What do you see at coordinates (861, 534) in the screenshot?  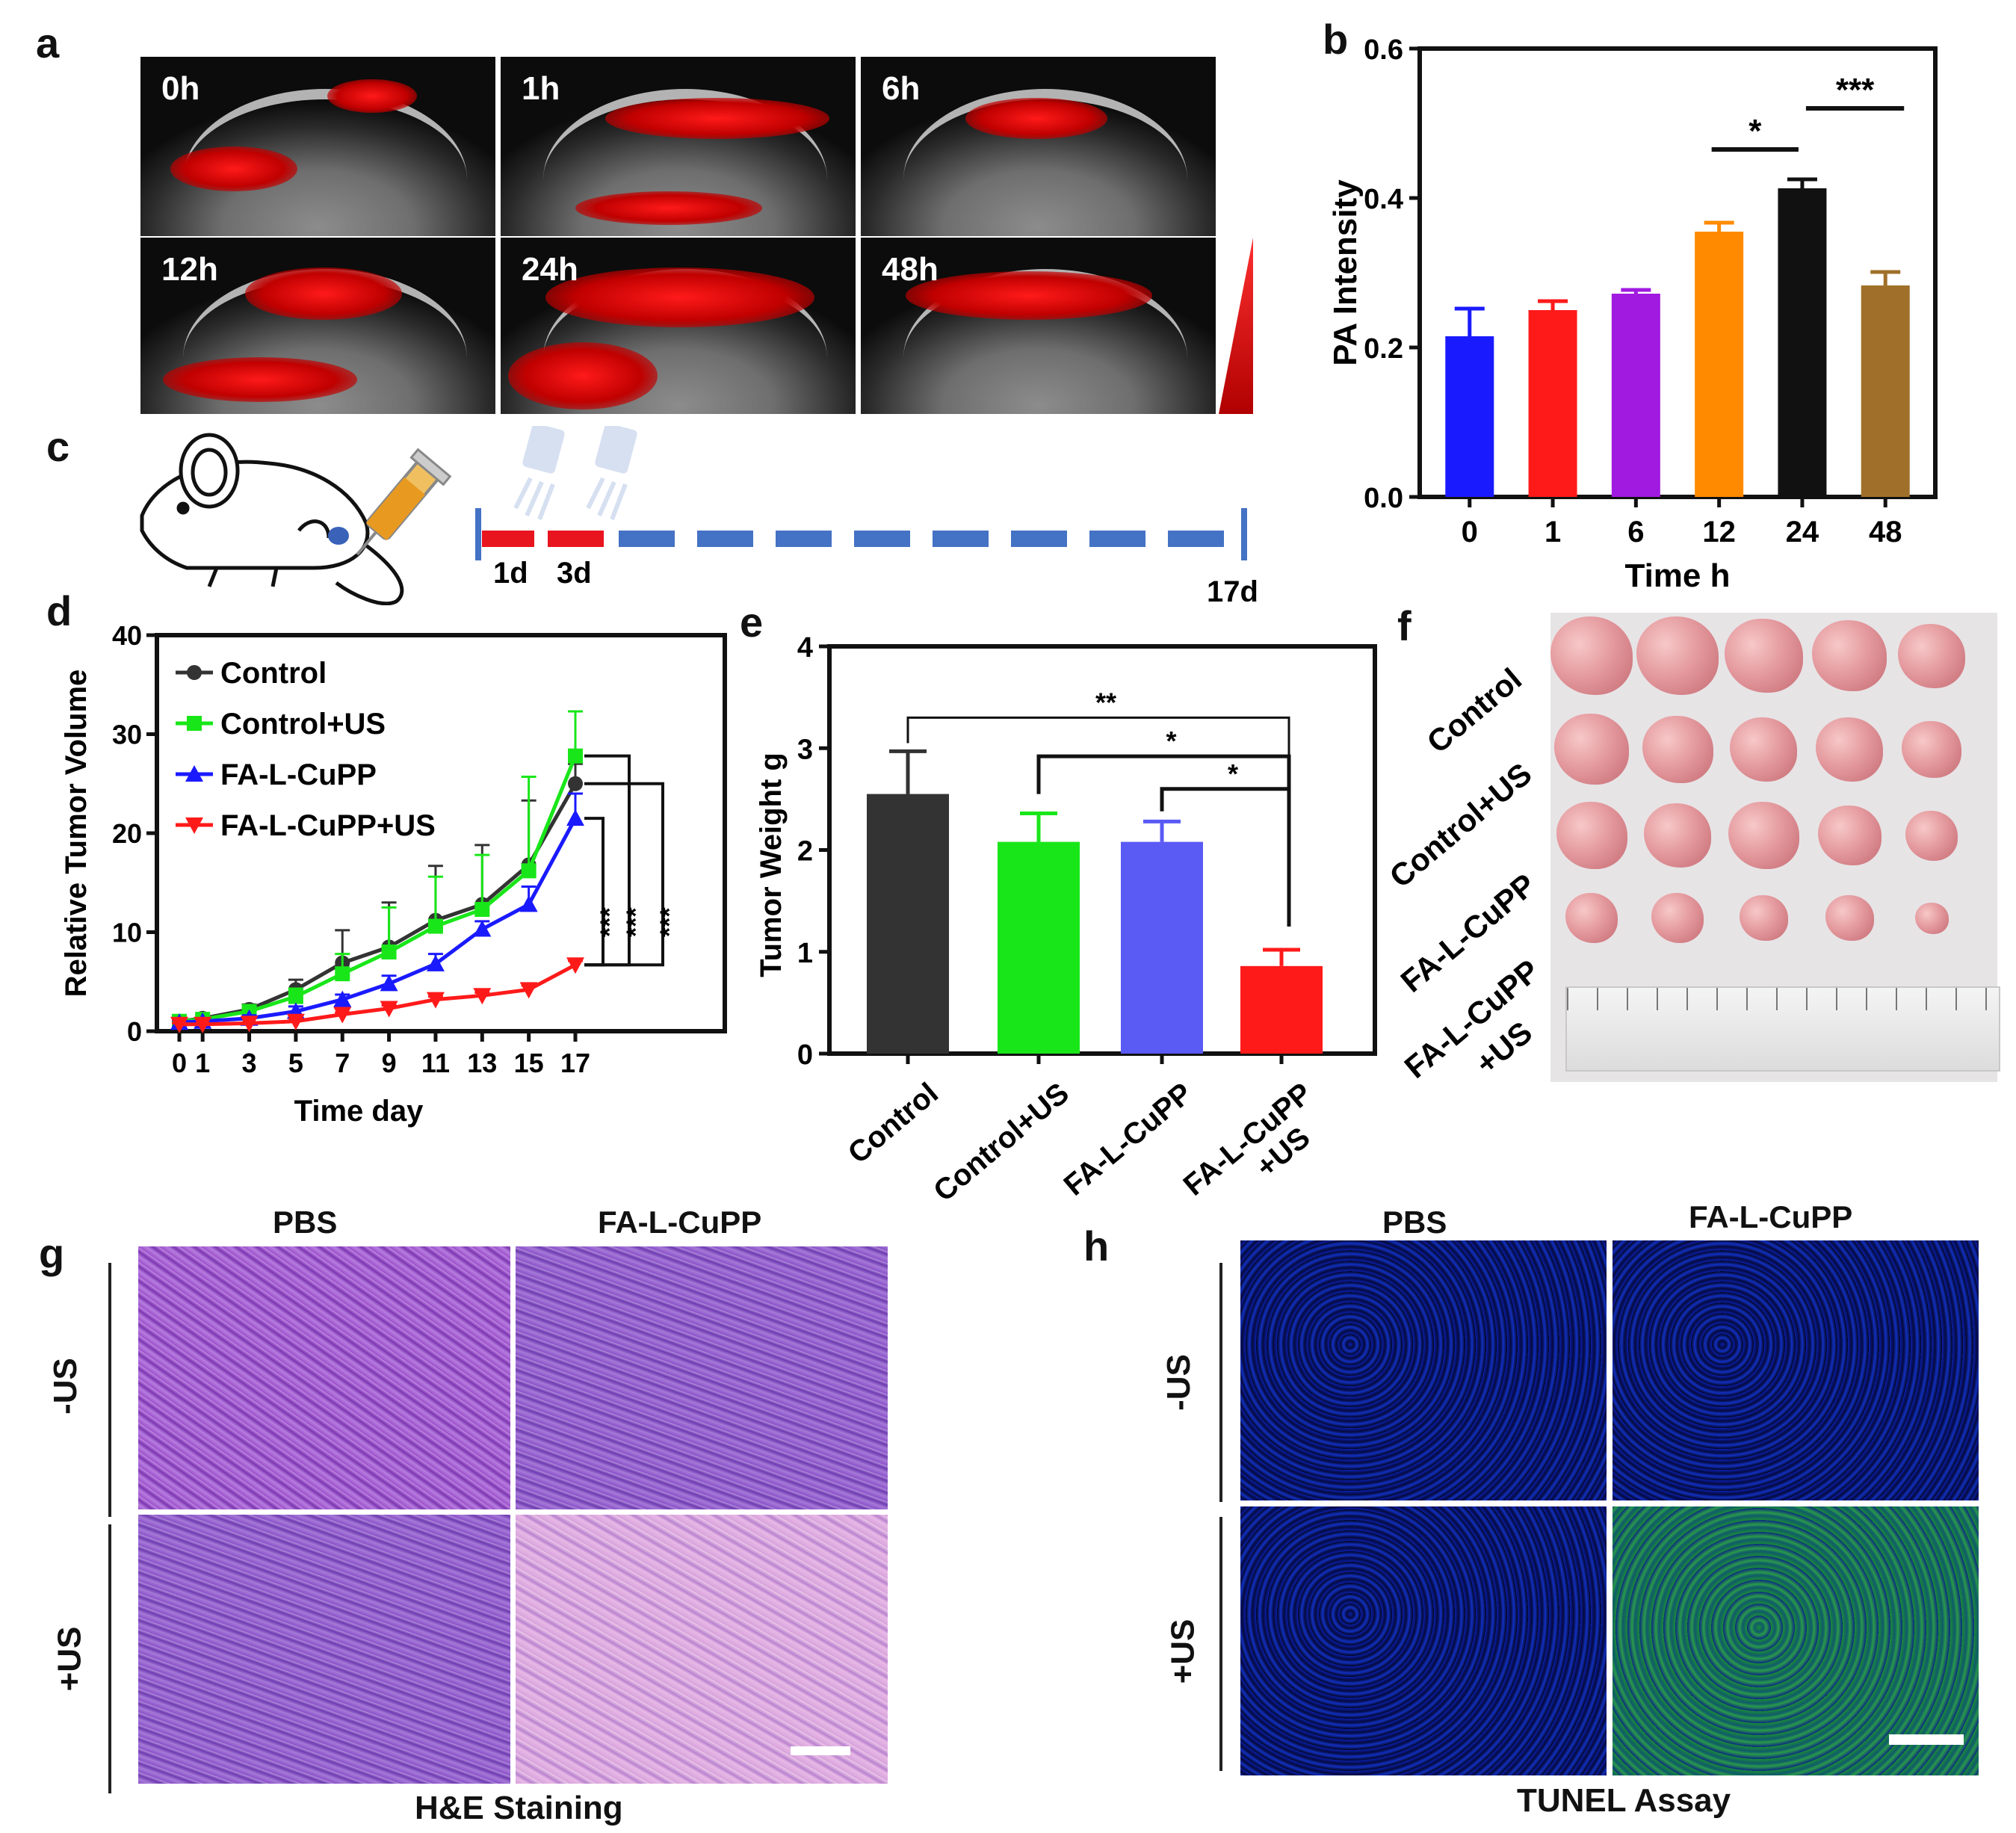 I see `timeline` at bounding box center [861, 534].